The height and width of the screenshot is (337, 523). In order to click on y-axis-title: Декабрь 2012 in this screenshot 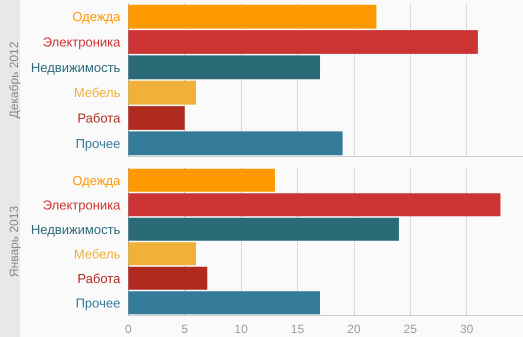, I will do `click(14, 79)`.